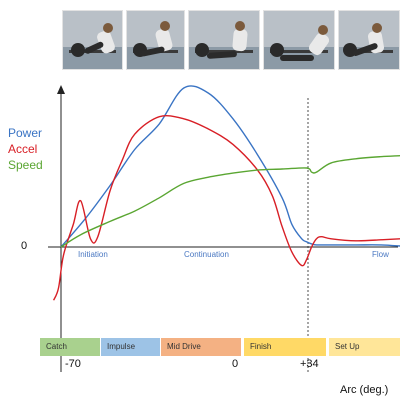  Describe the element at coordinates (235, 364) in the screenshot. I see `x-tick-zero: 0` at that location.